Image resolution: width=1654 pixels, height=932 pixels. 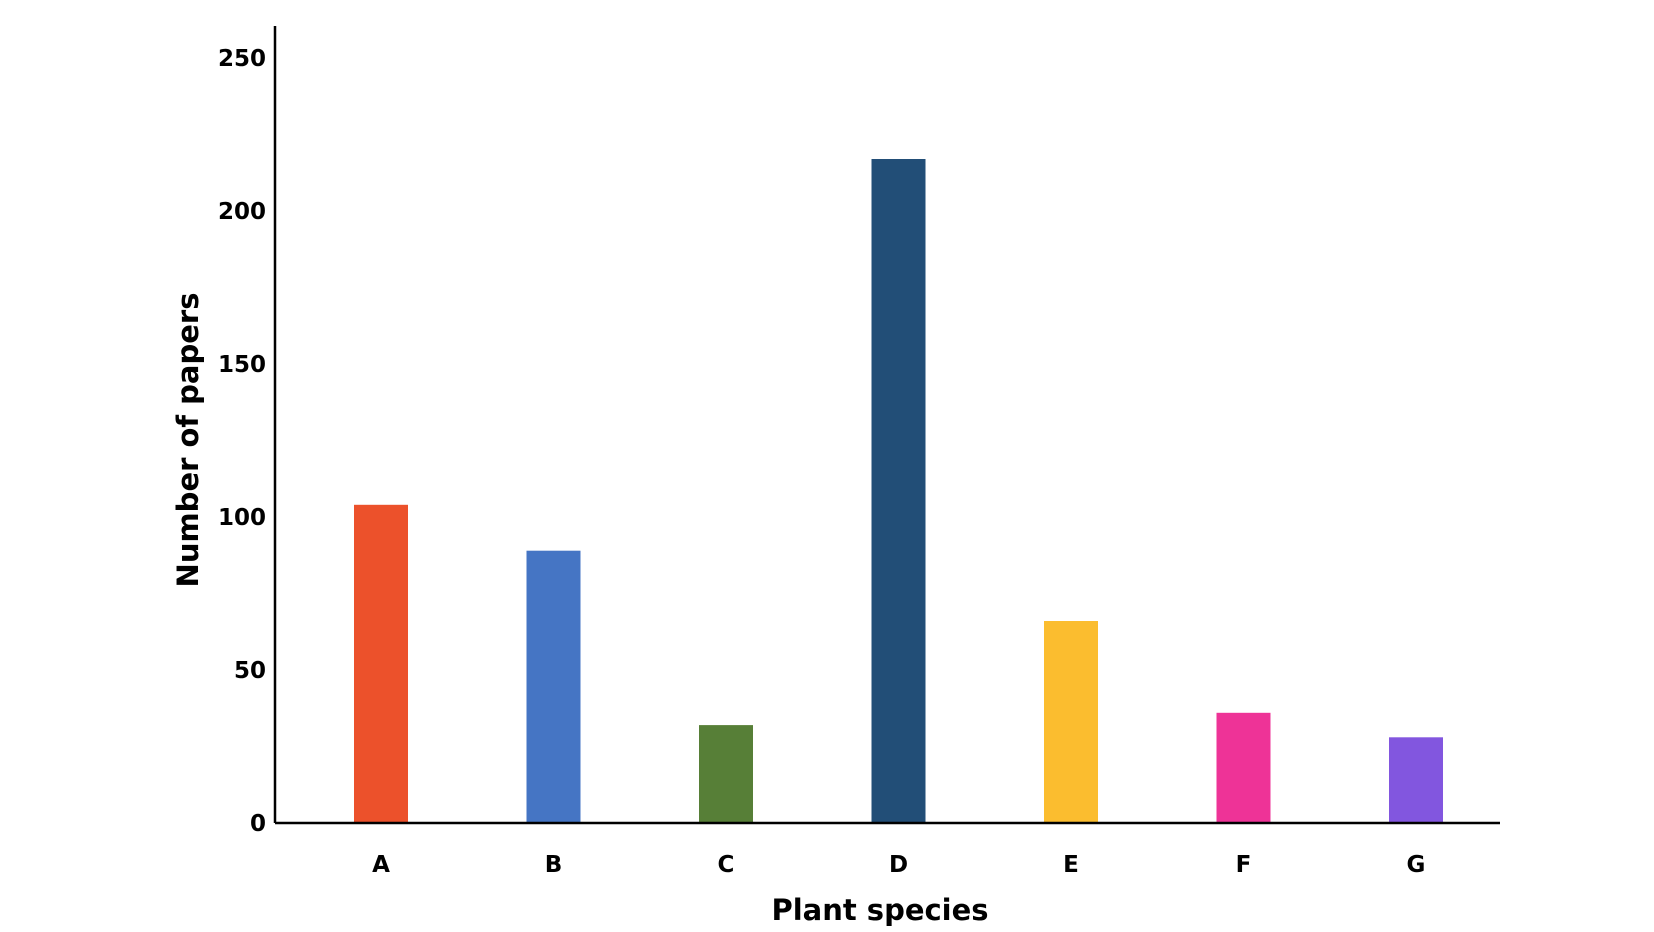 What do you see at coordinates (879, 910) in the screenshot?
I see `x-axis-title: Plant species` at bounding box center [879, 910].